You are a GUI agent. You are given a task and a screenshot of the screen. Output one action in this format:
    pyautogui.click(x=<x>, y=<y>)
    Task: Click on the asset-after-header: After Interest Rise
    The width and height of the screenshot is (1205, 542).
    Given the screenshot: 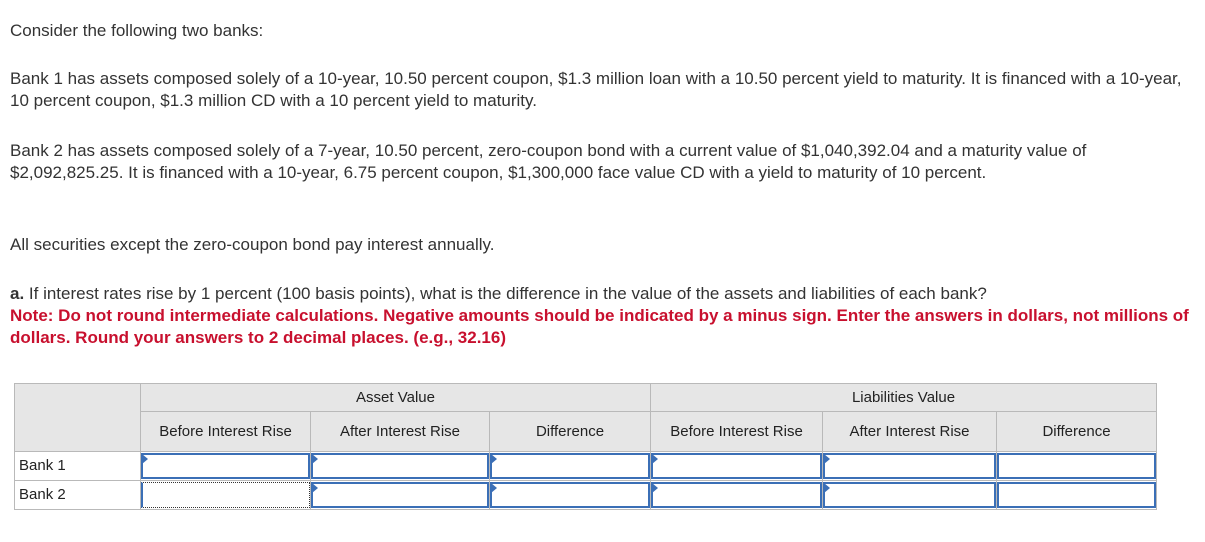 What is the action you would take?
    pyautogui.click(x=400, y=431)
    